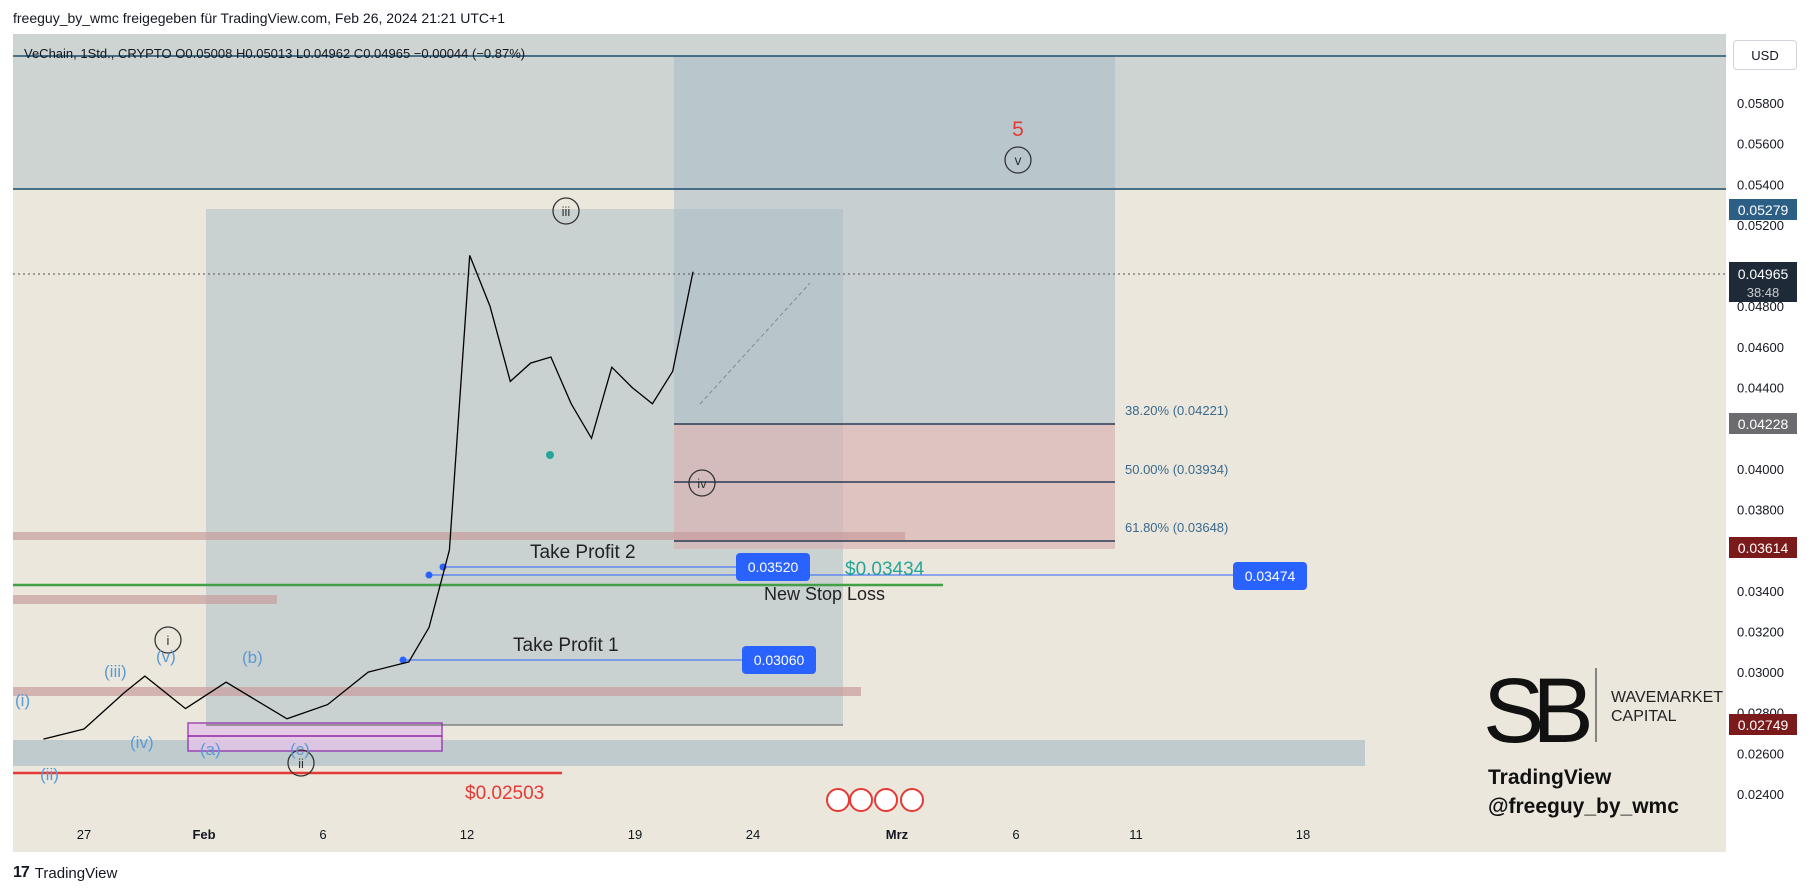 Image resolution: width=1815 pixels, height=896 pixels. I want to click on time-axis-ticks: 27 Feb 6 12 19 24 Mrz 6 11 18, so click(693, 834).